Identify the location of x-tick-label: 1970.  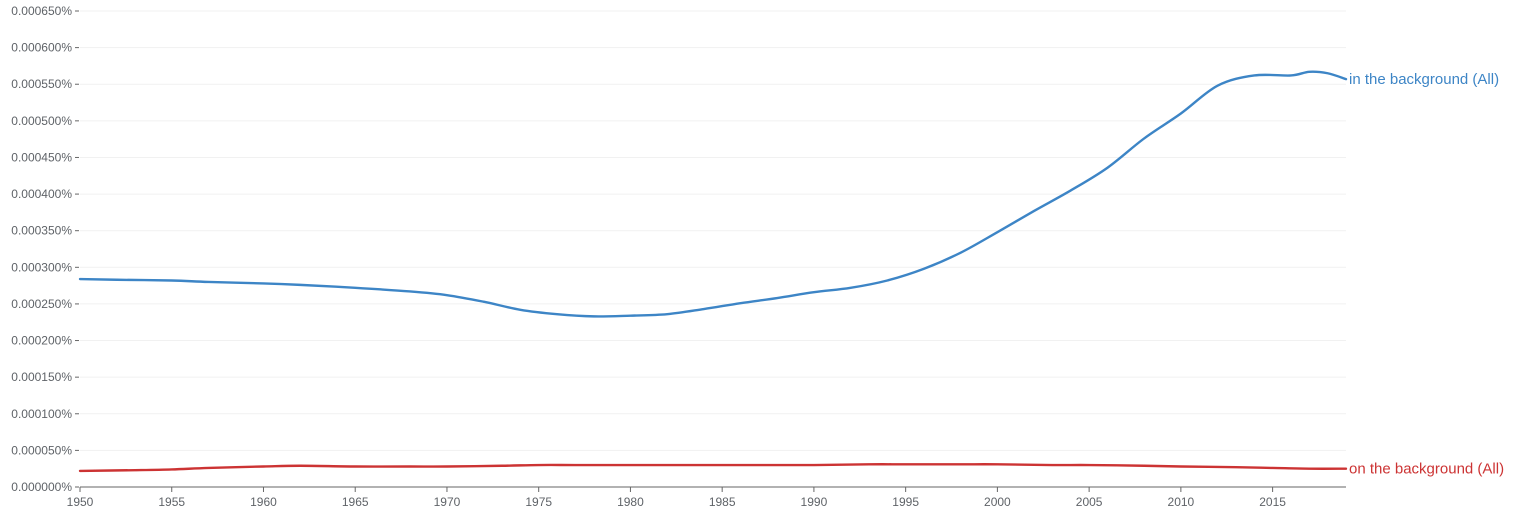
(447, 502).